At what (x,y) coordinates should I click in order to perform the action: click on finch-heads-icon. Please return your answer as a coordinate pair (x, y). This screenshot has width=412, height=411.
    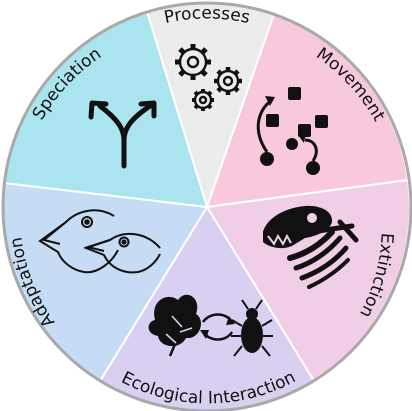
    Looking at the image, I should click on (99, 241).